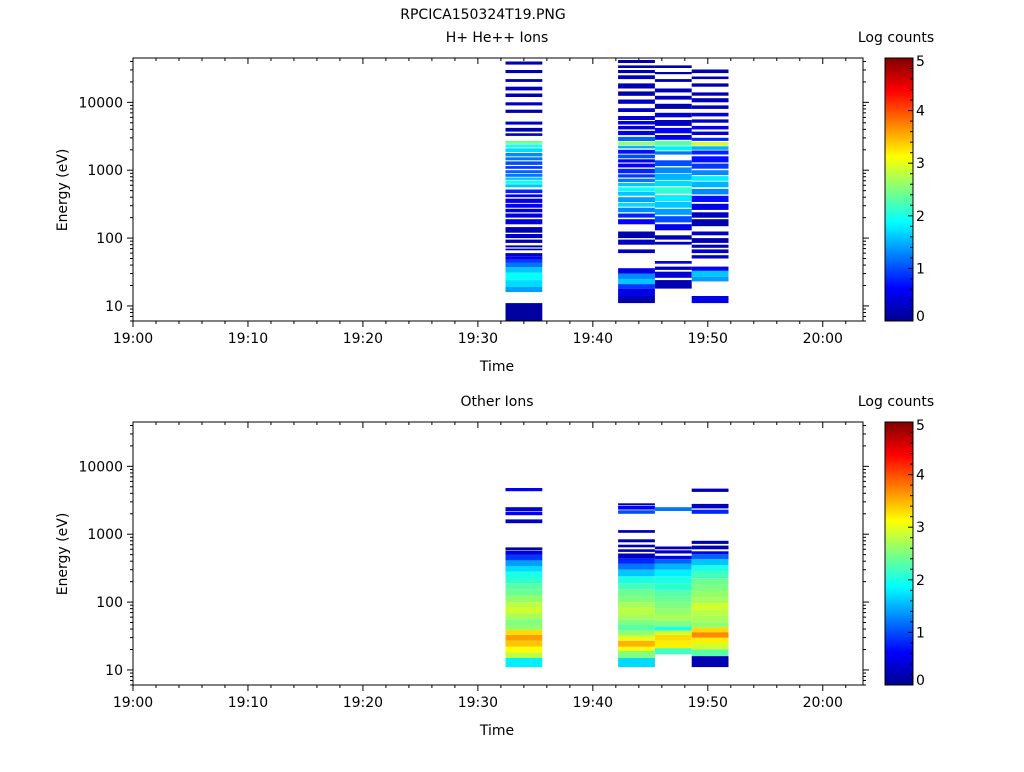  What do you see at coordinates (363, 703) in the screenshot?
I see `x-tick-label: 19:20` at bounding box center [363, 703].